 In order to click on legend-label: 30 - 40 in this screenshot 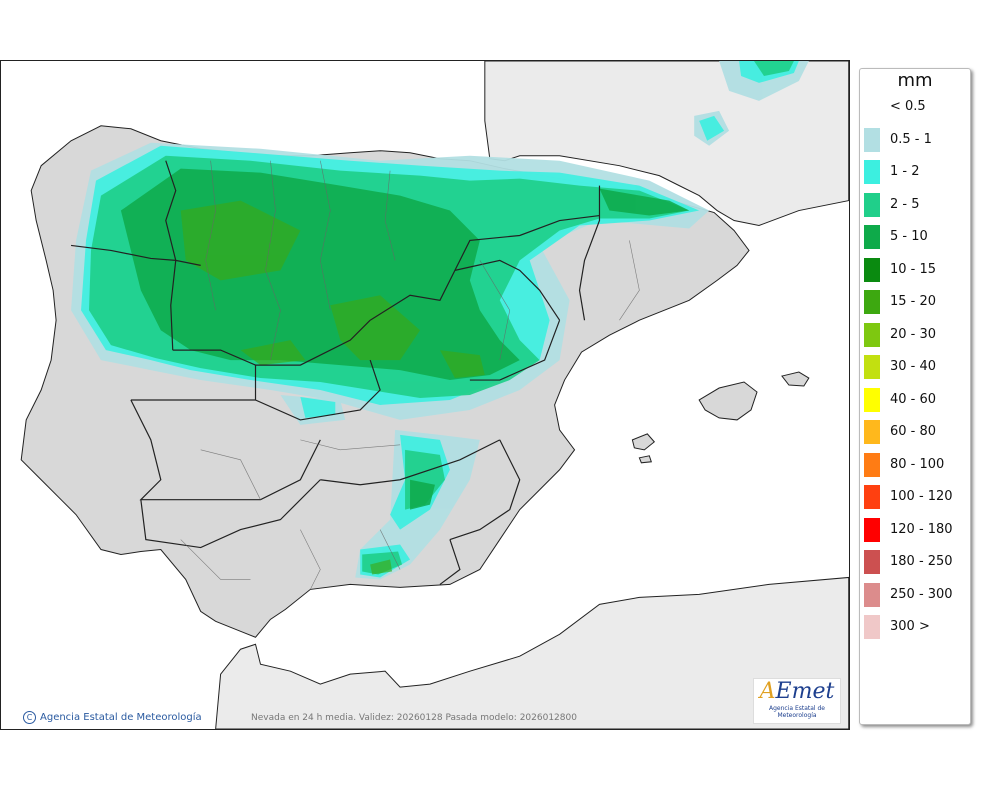, I will do `click(913, 366)`.